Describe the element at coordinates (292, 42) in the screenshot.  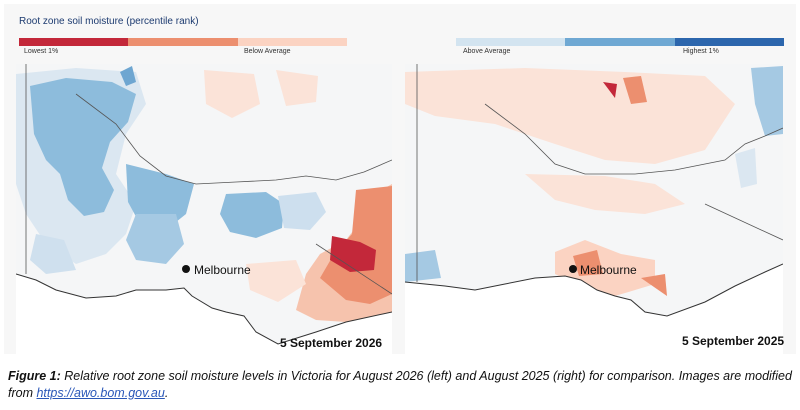
I see `legend-swatch-below` at that location.